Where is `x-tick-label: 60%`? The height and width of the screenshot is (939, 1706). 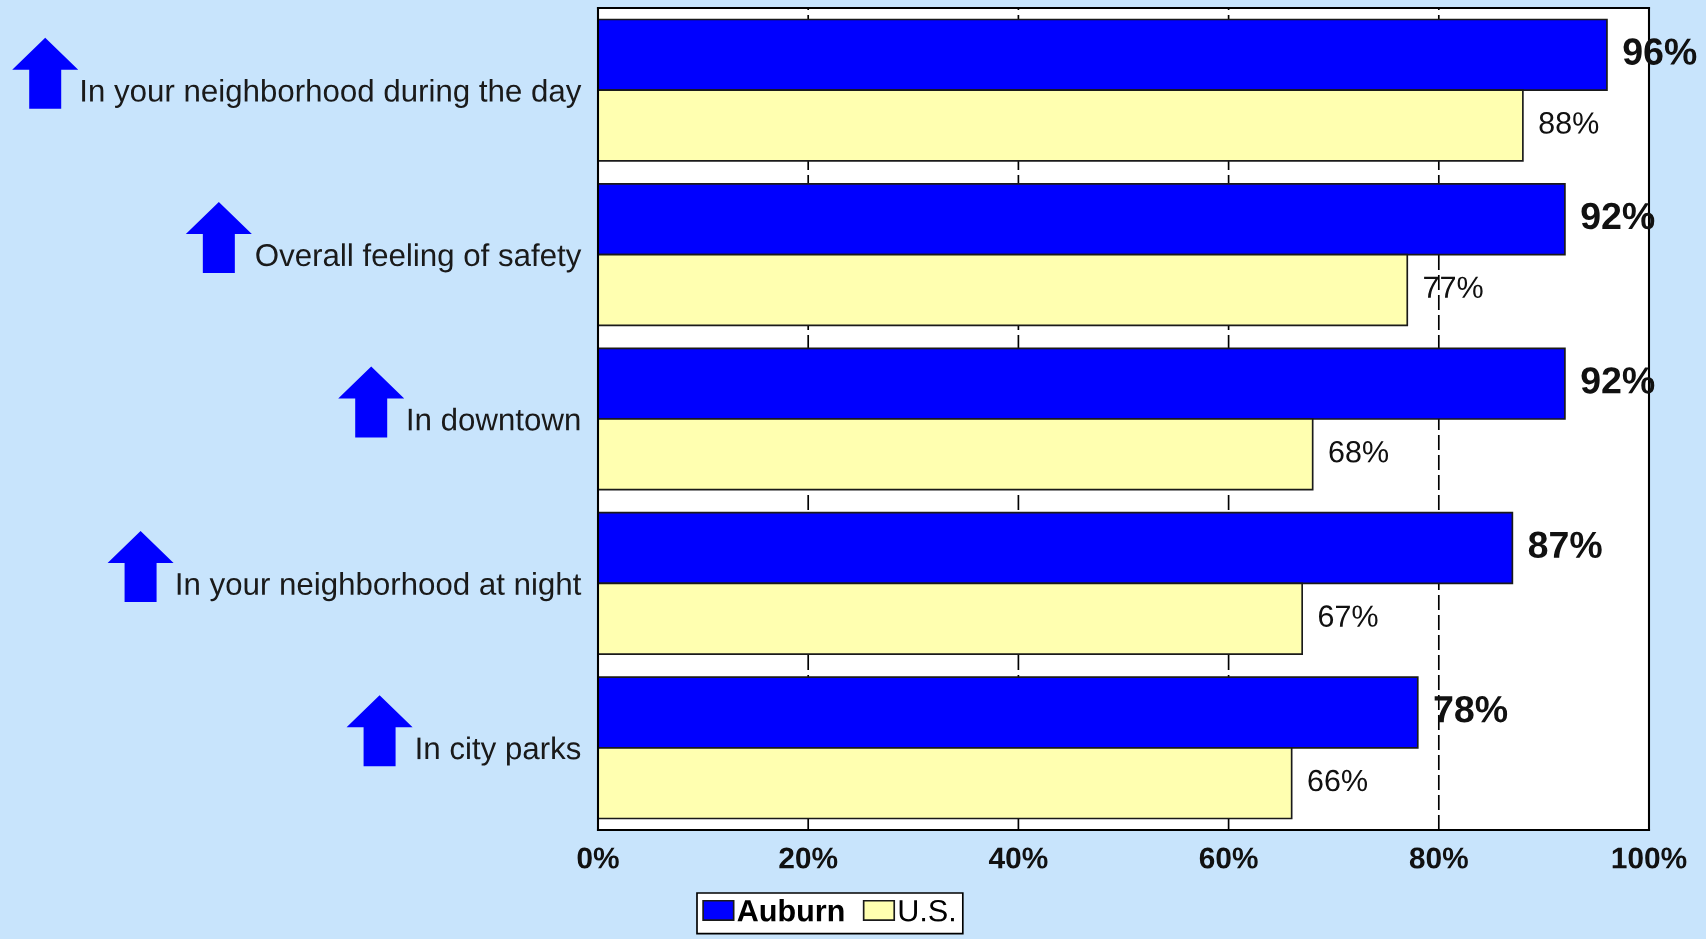
x-tick-label: 60% is located at coordinates (1228, 858).